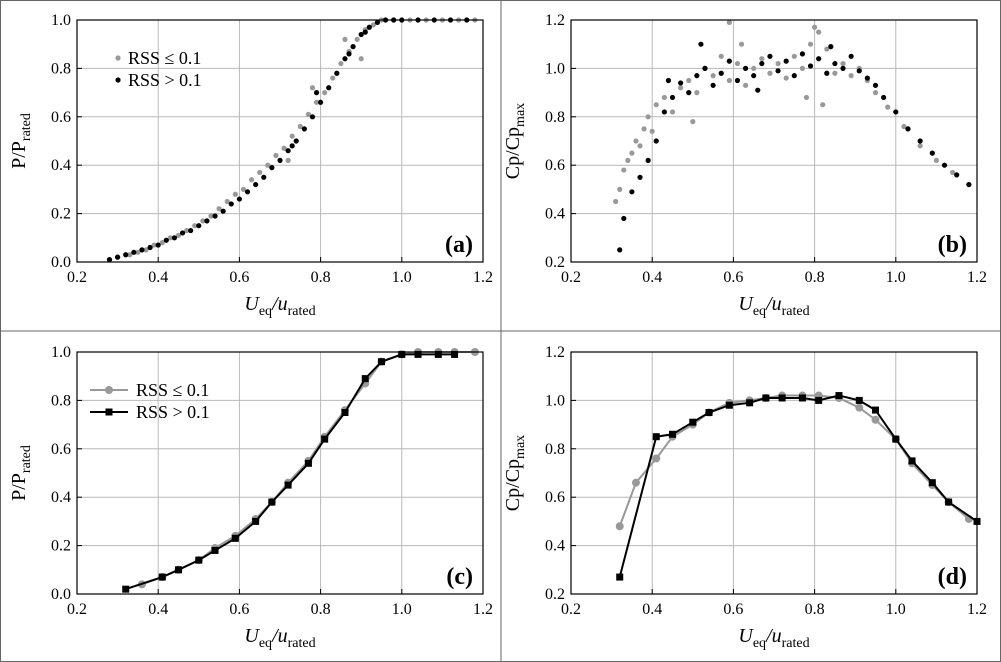 Image resolution: width=1001 pixels, height=662 pixels. Describe the element at coordinates (896, 277) in the screenshot. I see `x-tick-label: 1.0` at that location.